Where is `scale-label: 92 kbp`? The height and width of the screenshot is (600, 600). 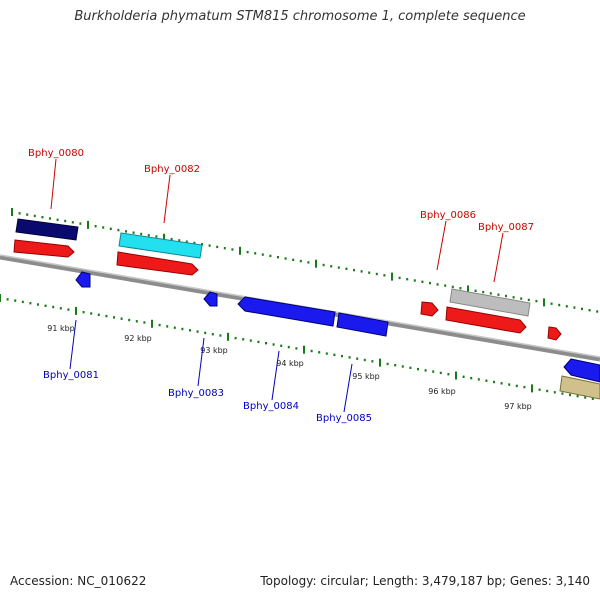
scale-label: 92 kbp is located at coordinates (138, 338).